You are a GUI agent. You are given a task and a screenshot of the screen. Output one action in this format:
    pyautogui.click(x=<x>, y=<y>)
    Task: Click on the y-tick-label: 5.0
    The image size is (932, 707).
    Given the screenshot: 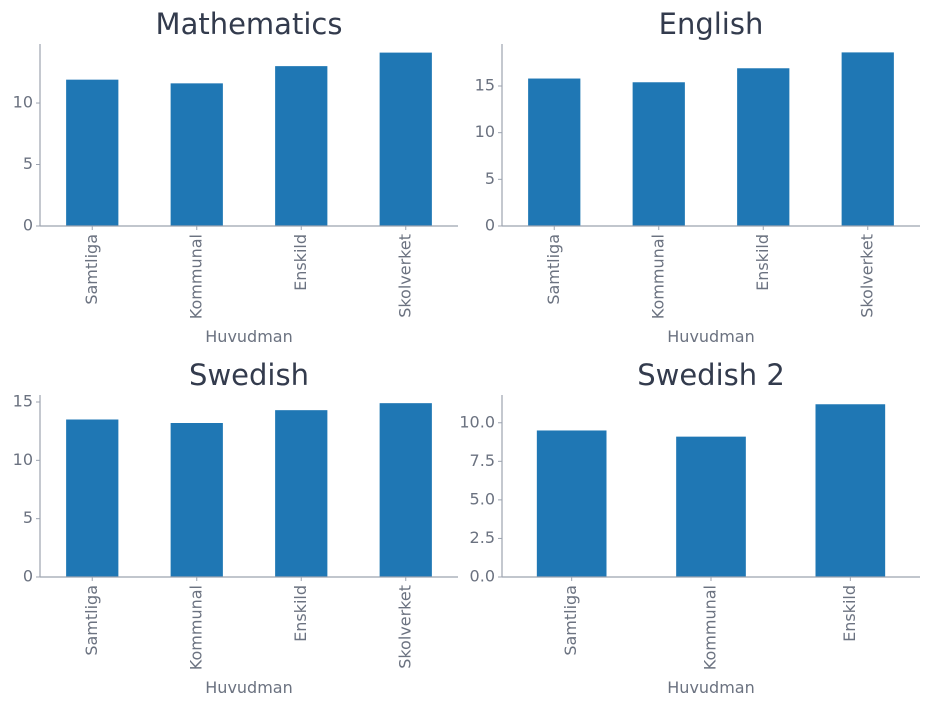 What is the action you would take?
    pyautogui.click(x=482, y=498)
    